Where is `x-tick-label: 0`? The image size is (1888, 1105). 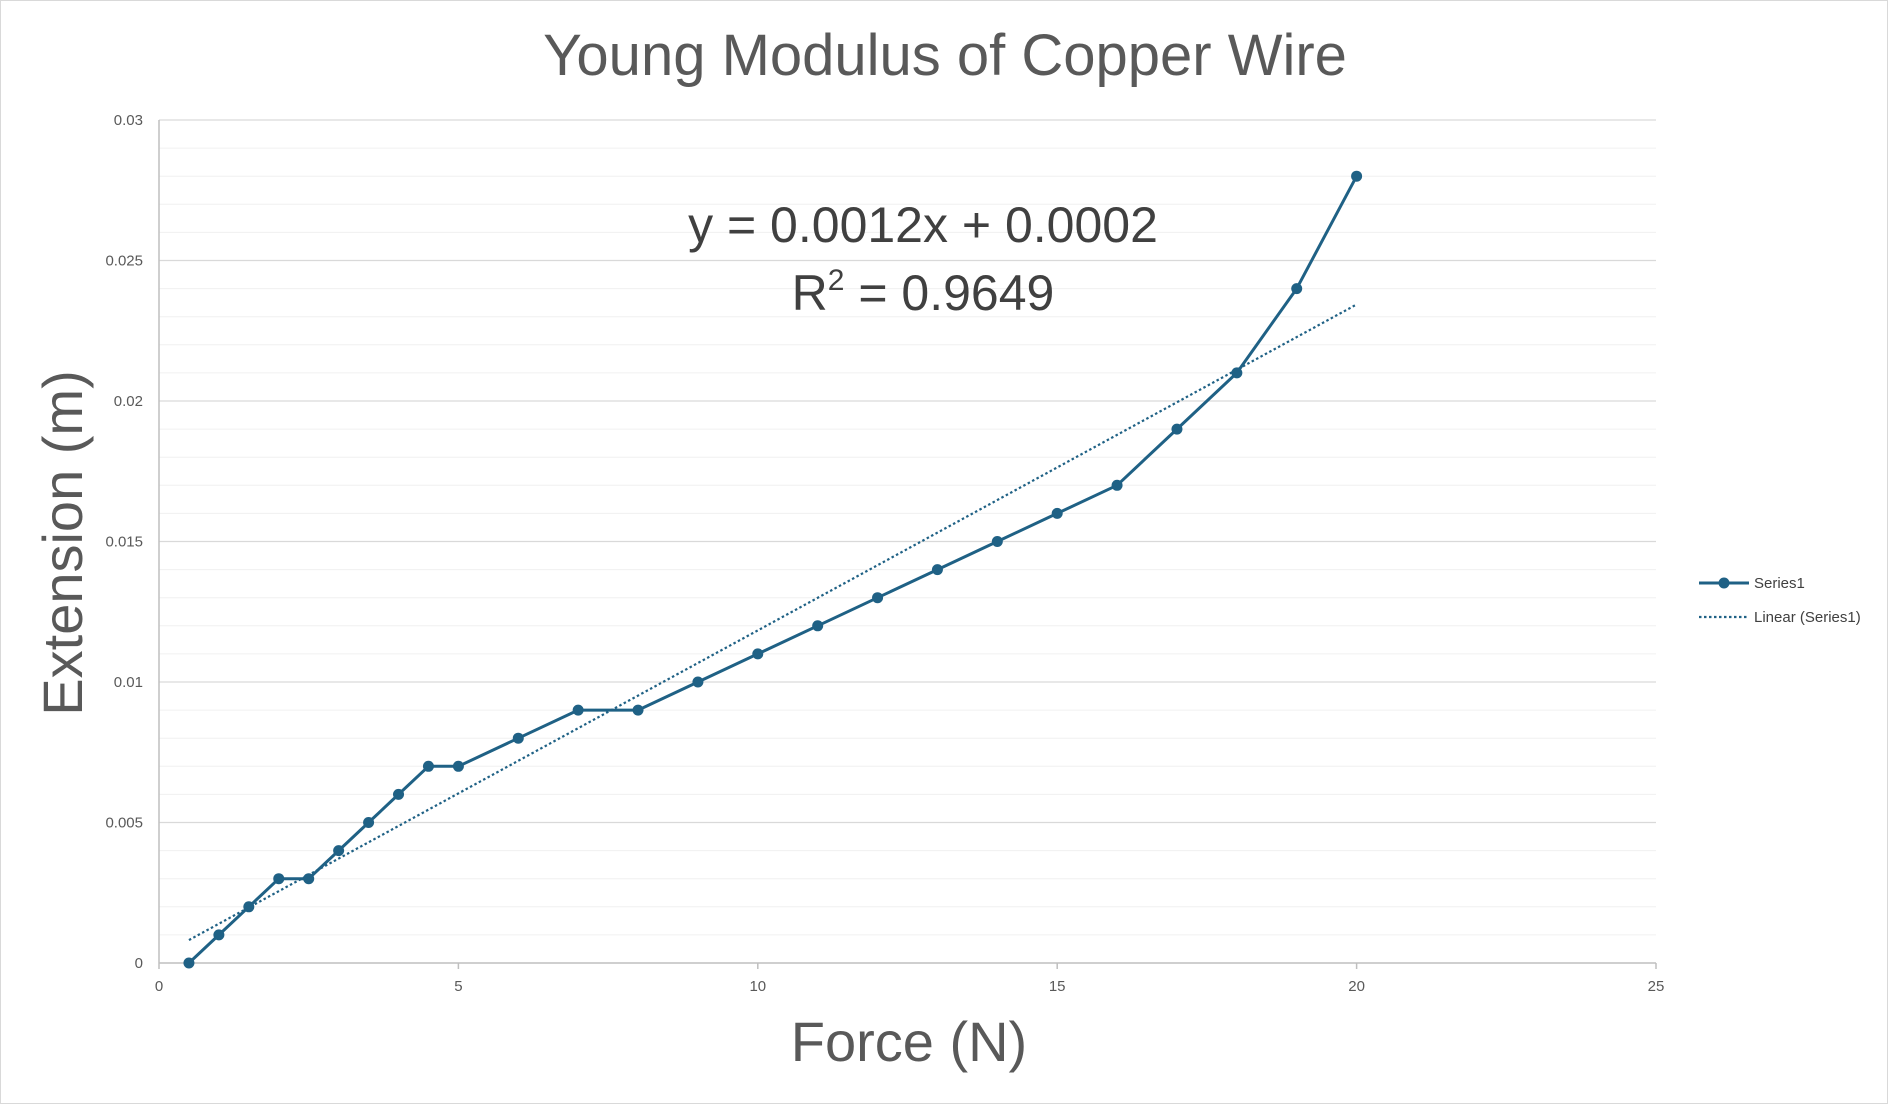 x-tick-label: 0 is located at coordinates (159, 986).